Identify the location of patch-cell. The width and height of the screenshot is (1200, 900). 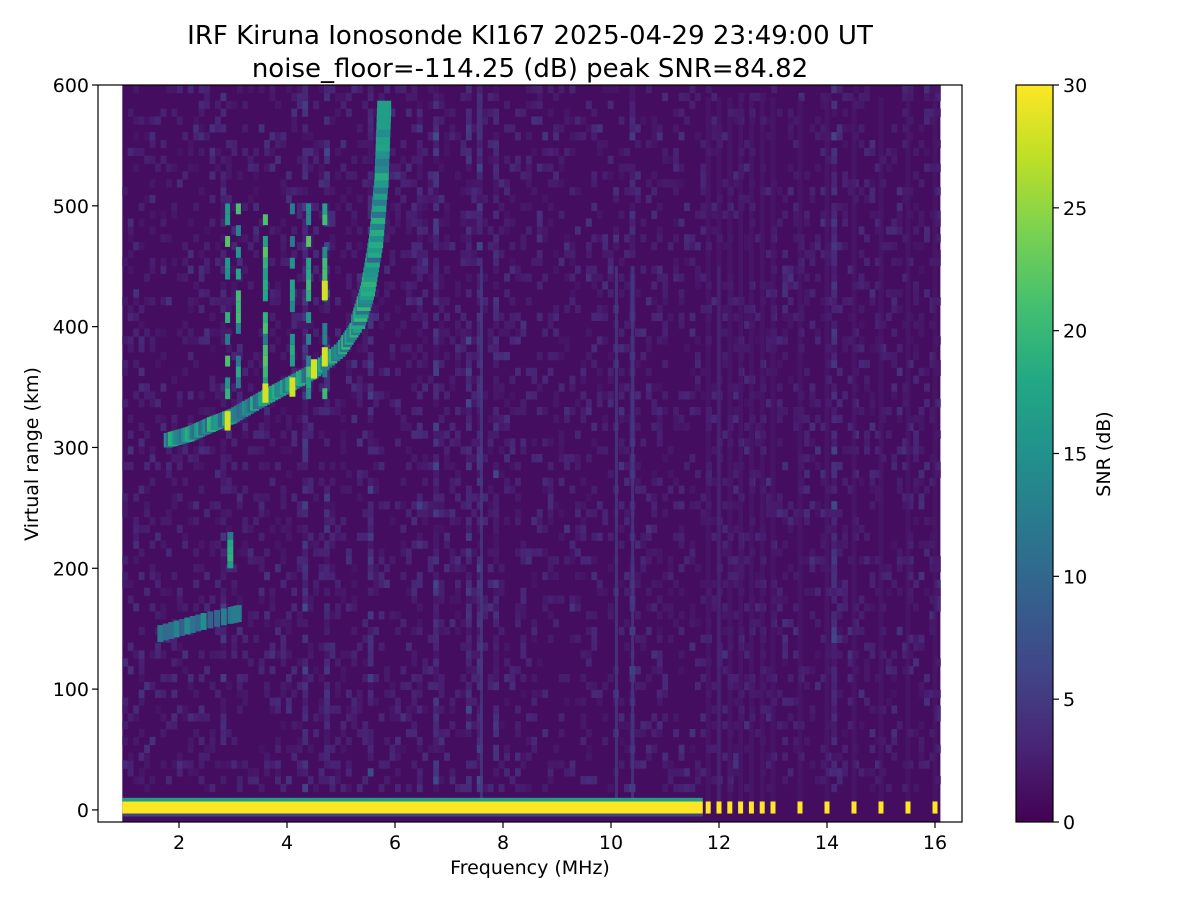
(230, 543).